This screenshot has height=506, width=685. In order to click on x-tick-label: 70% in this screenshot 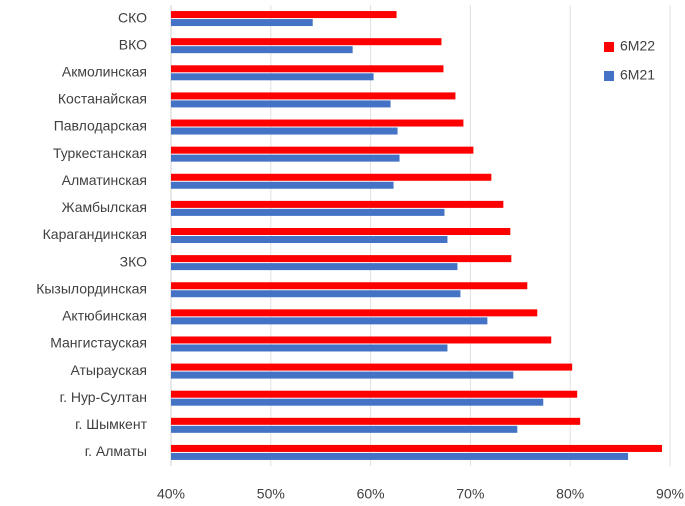, I will do `click(470, 494)`.